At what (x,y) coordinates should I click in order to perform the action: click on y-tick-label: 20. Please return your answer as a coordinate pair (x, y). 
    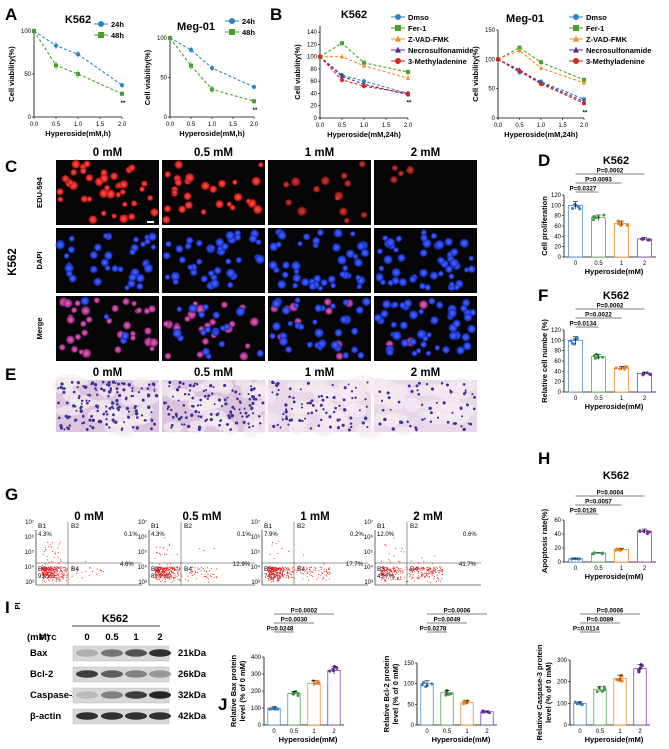
    Looking at the image, I should click on (313, 107).